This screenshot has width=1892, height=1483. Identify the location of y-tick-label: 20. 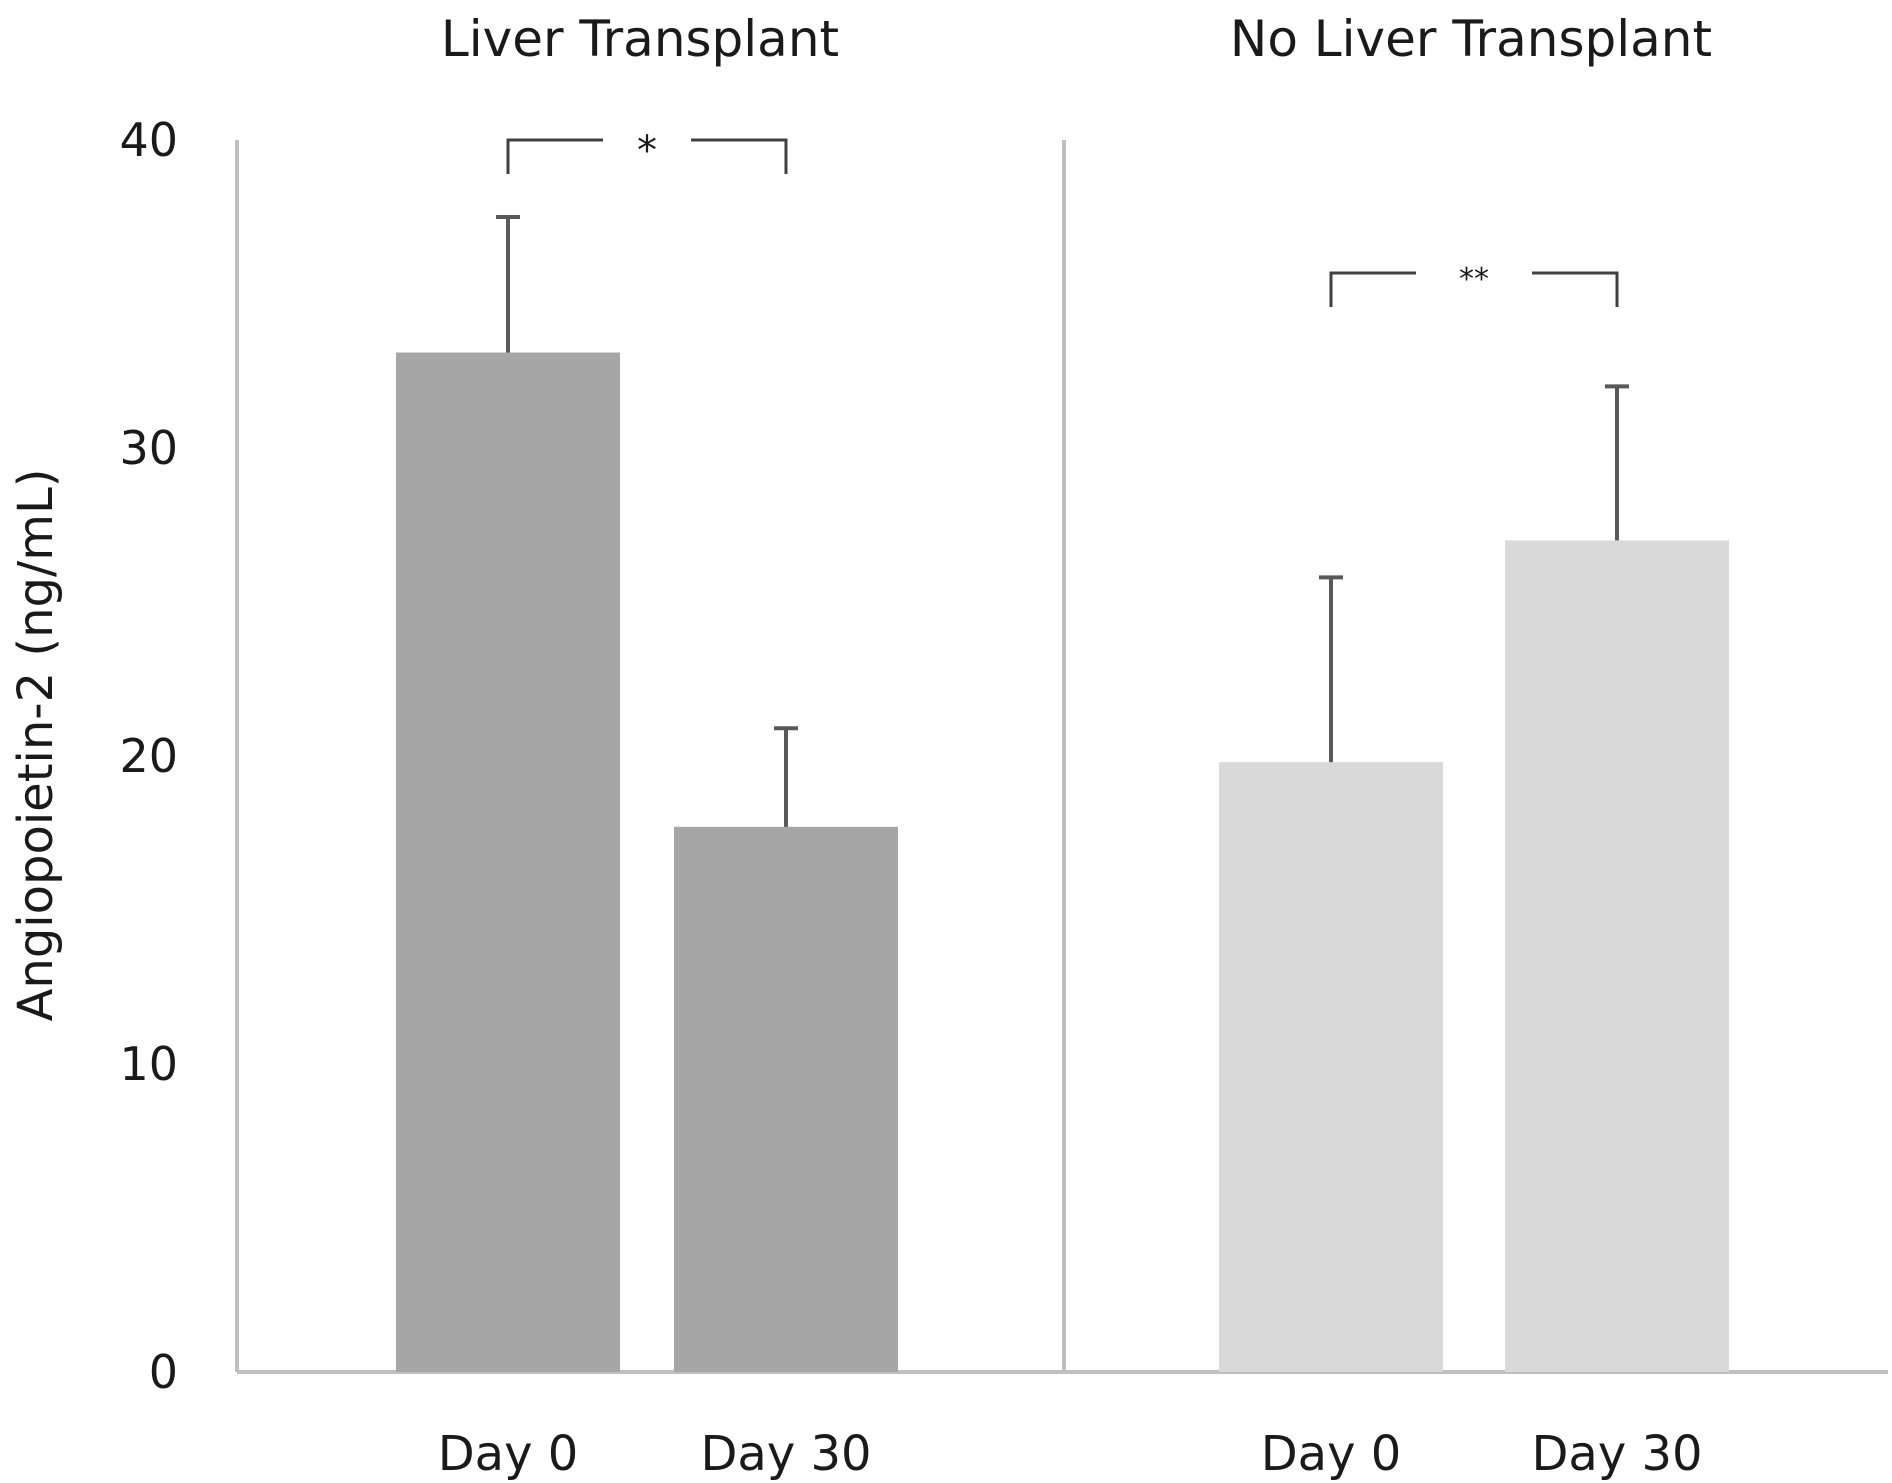
(148, 756).